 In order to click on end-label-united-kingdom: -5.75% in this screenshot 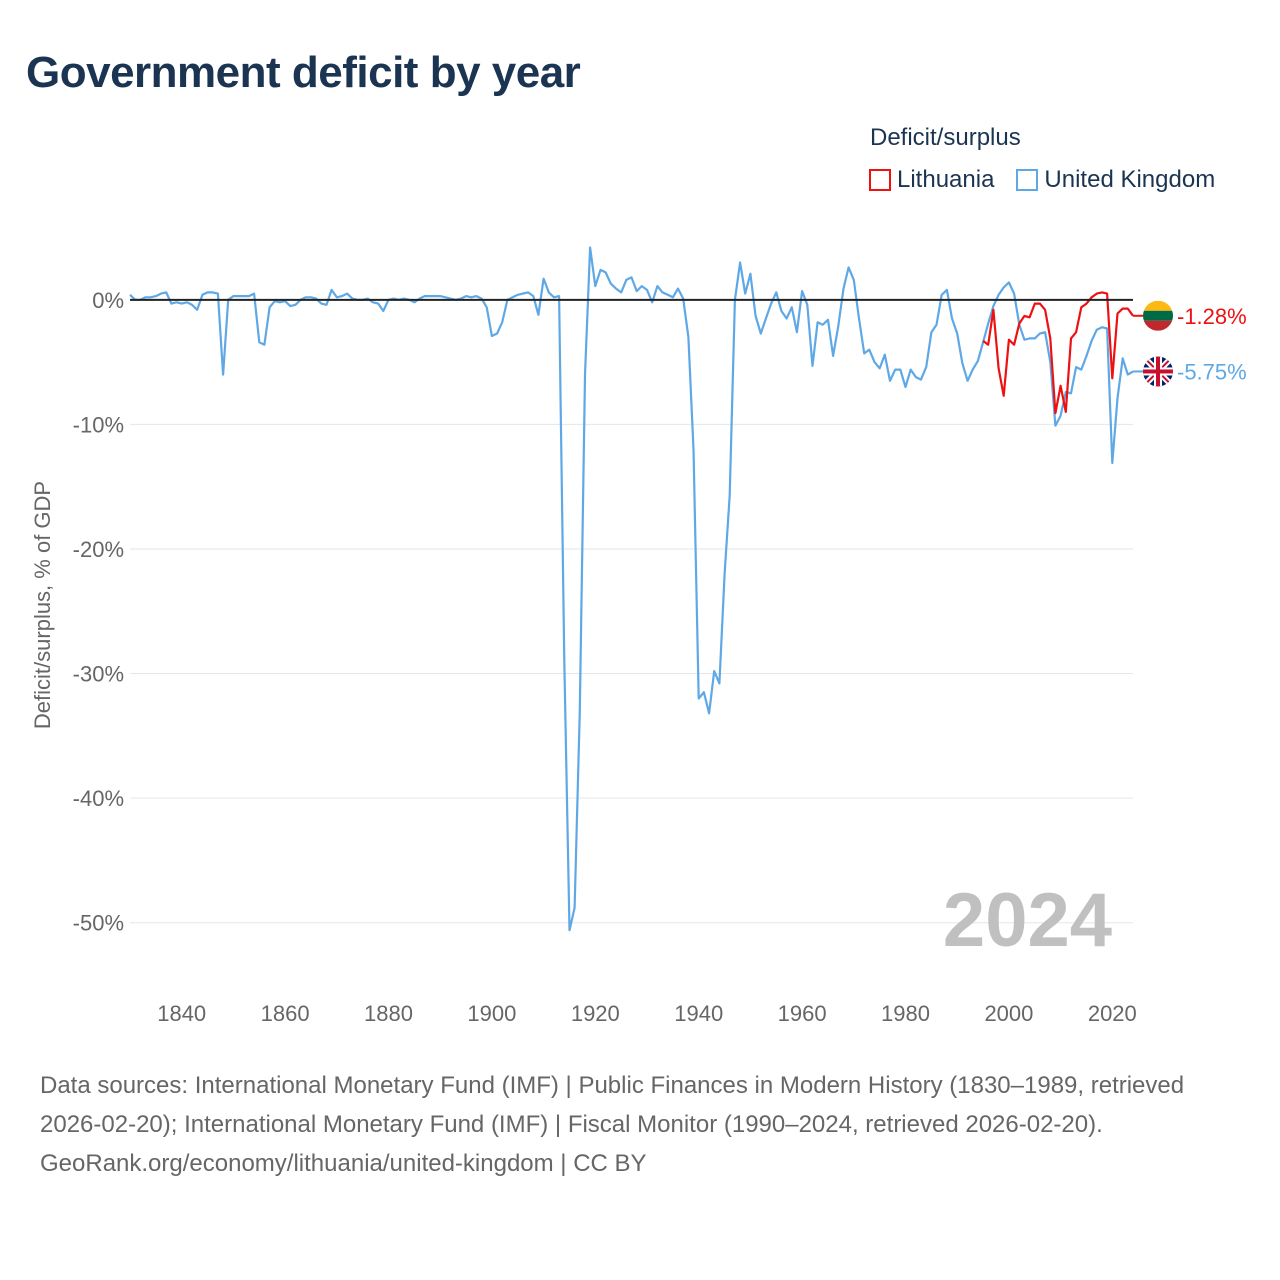, I will do `click(1212, 371)`.